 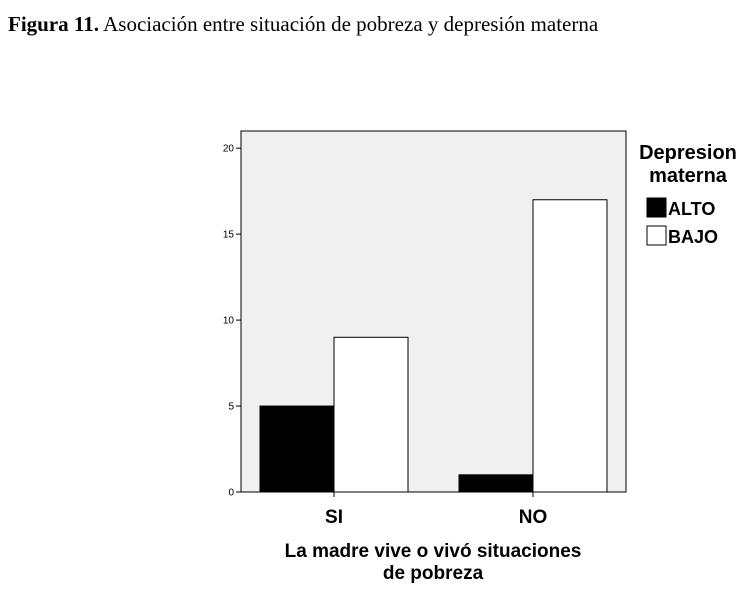 I want to click on x-tick-label-si: SI, so click(x=334, y=517).